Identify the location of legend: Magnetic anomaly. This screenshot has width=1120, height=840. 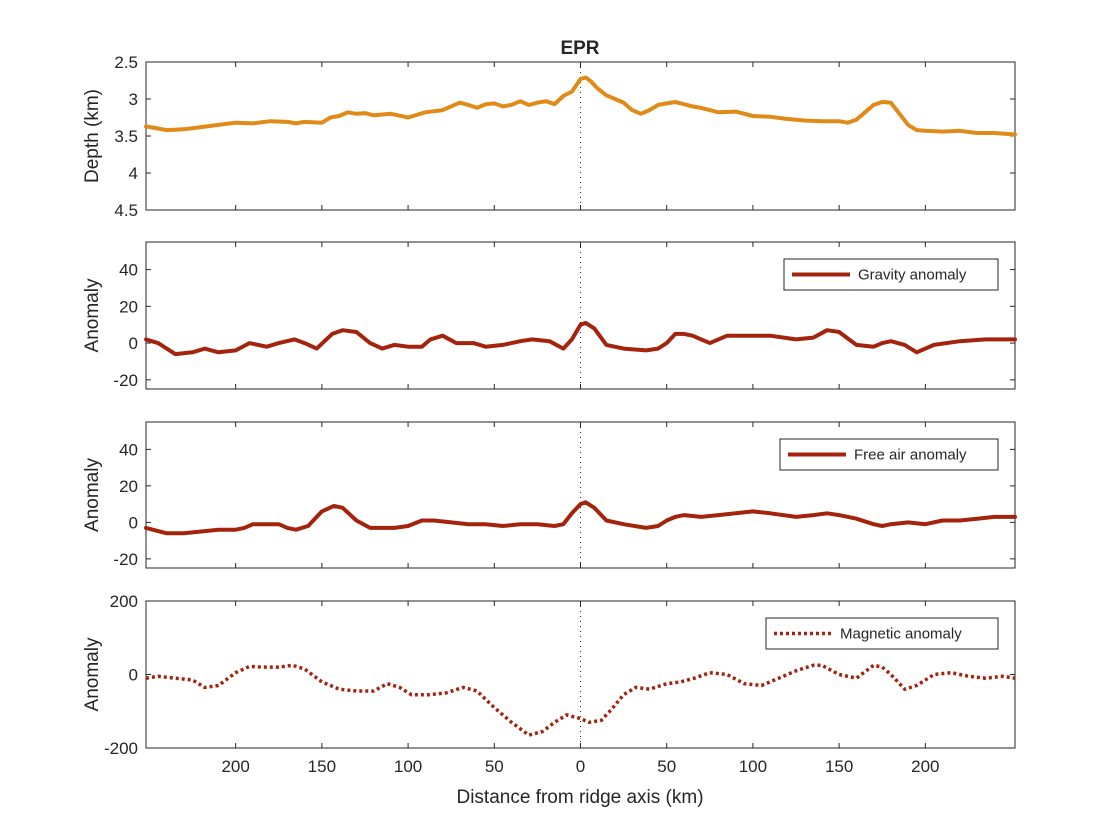
(882, 633).